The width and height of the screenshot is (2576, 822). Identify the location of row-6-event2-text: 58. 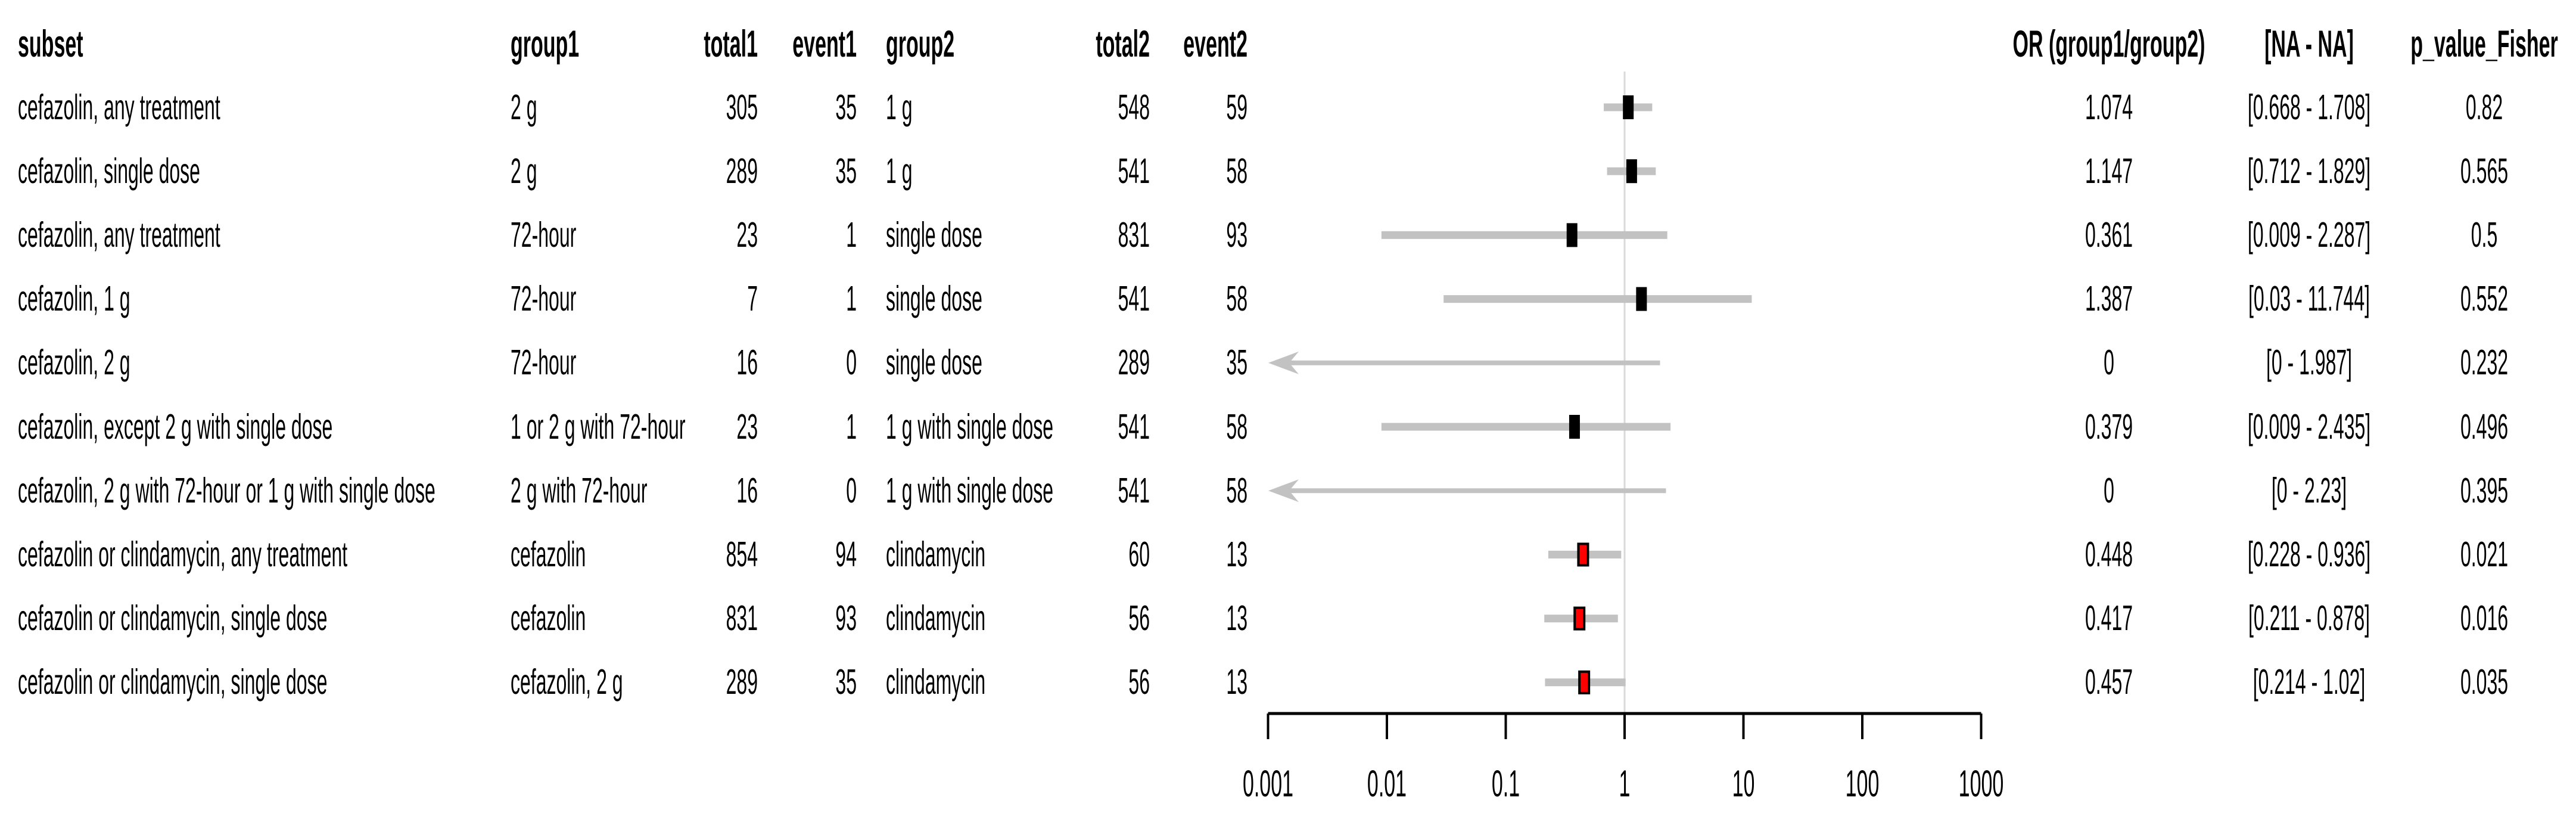
(1236, 490).